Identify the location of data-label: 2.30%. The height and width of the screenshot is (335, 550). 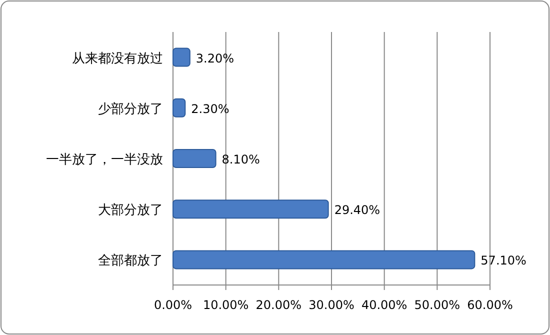
(210, 109).